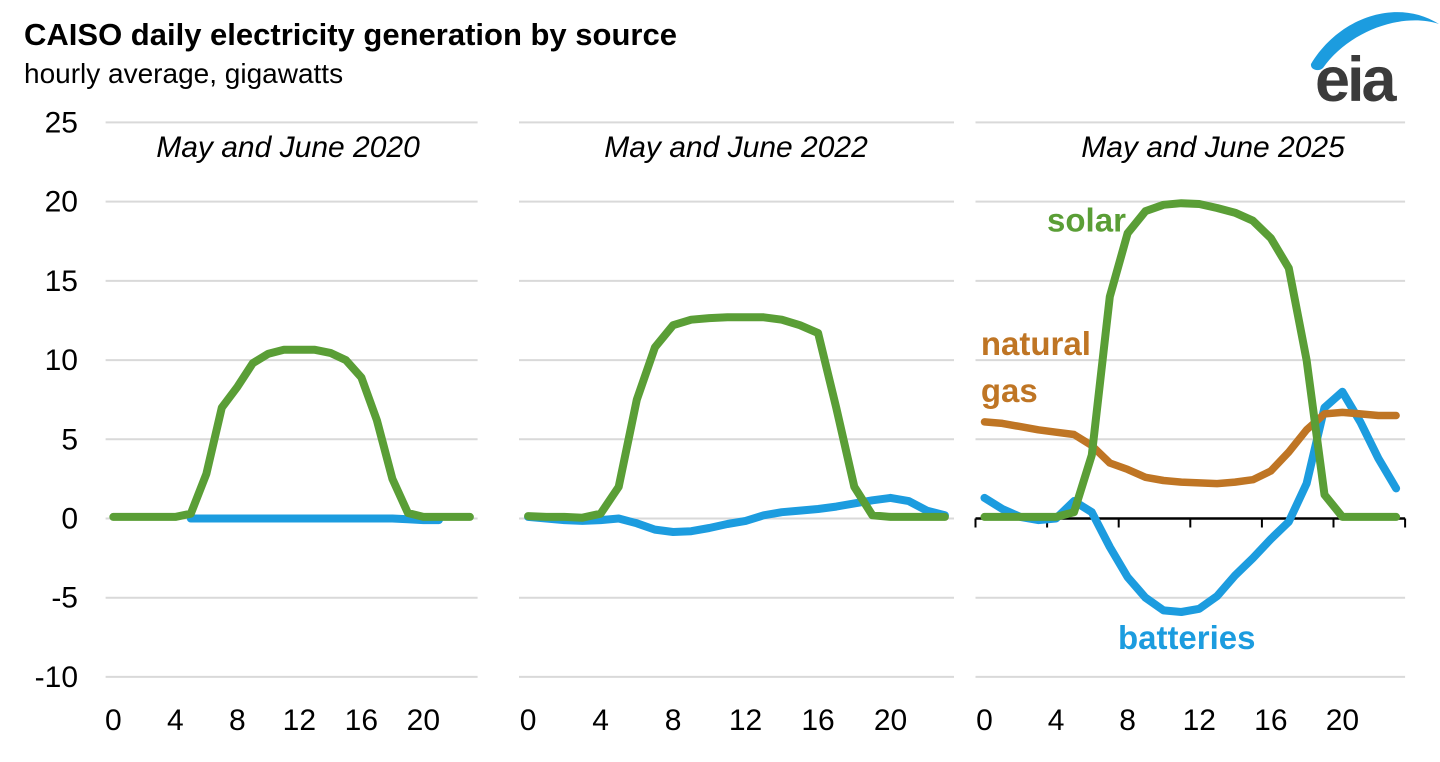 The height and width of the screenshot is (762, 1440). I want to click on y-tick-label: 10, so click(61, 360).